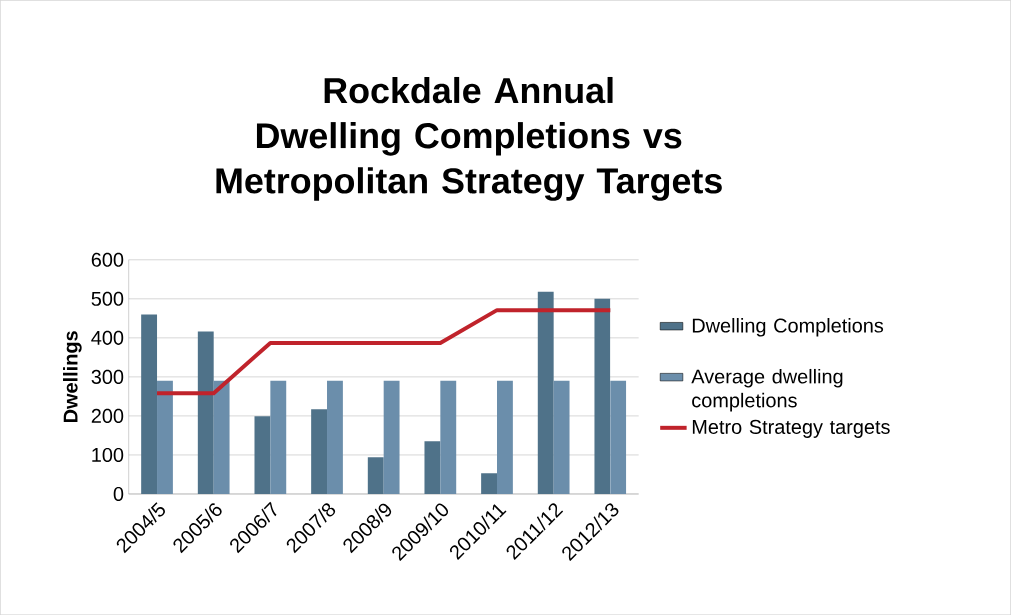 This screenshot has width=1011, height=615. Describe the element at coordinates (788, 327) in the screenshot. I see `legend-label: Dwelling Completions` at that location.